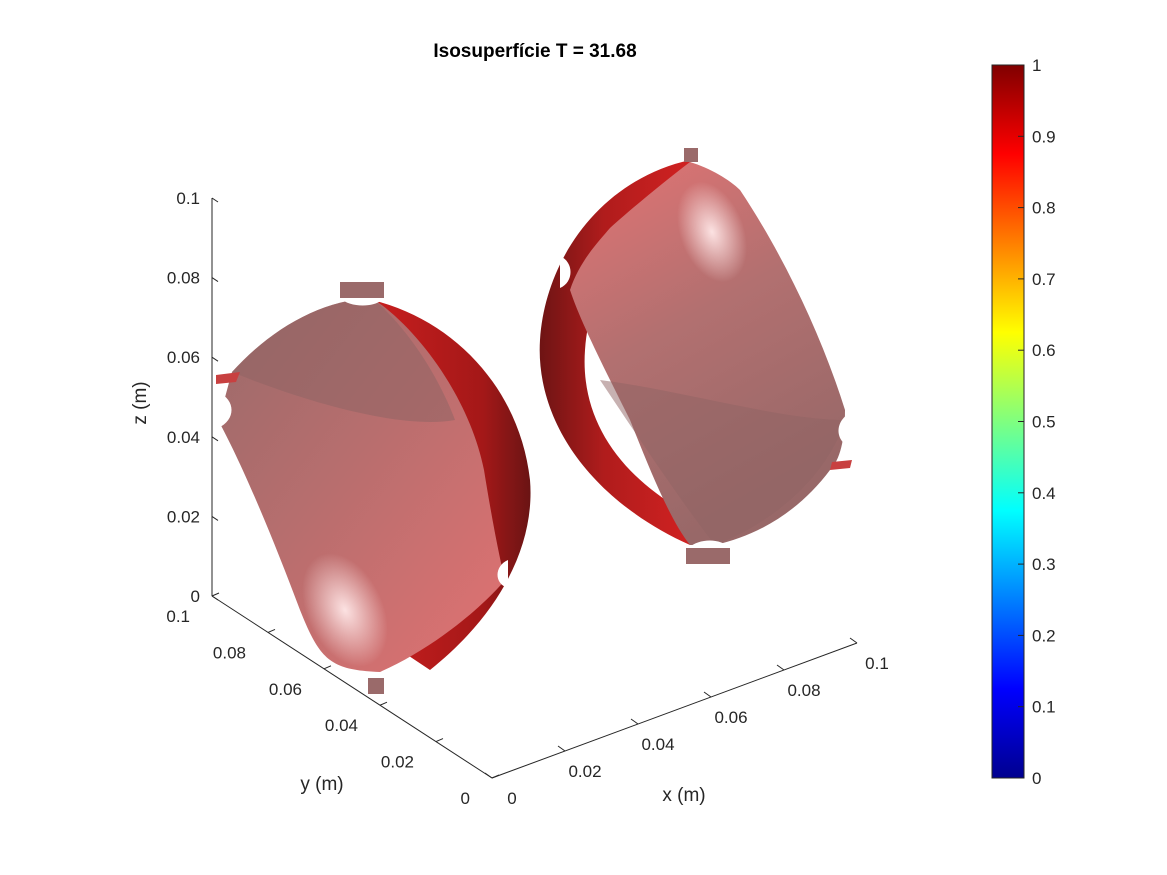  What do you see at coordinates (321, 784) in the screenshot?
I see `y-axis-label: y (m)` at bounding box center [321, 784].